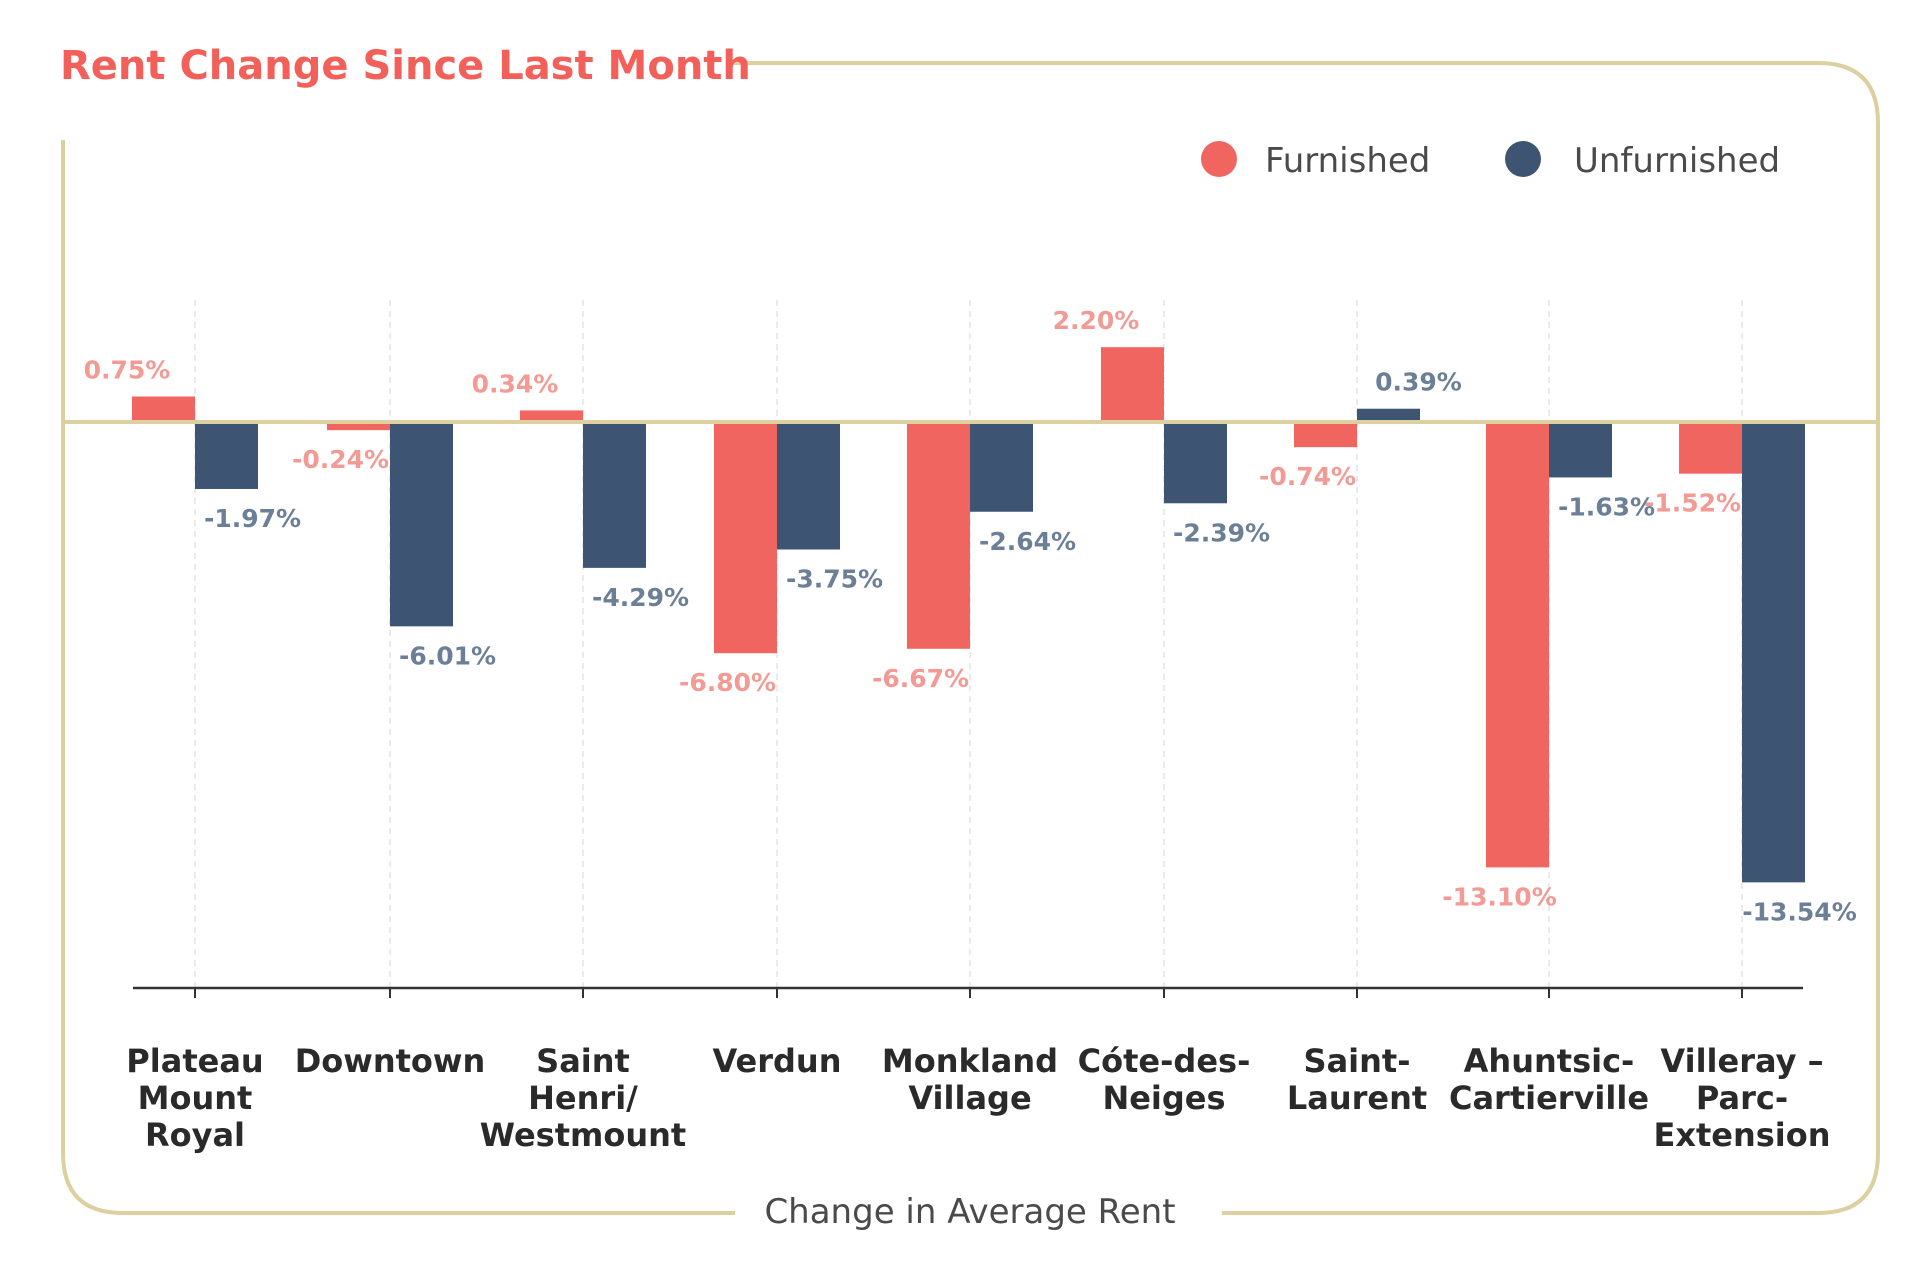 The width and height of the screenshot is (1920, 1273). Describe the element at coordinates (1799, 911) in the screenshot. I see `unfurnished-value-label: -13.54%` at that location.